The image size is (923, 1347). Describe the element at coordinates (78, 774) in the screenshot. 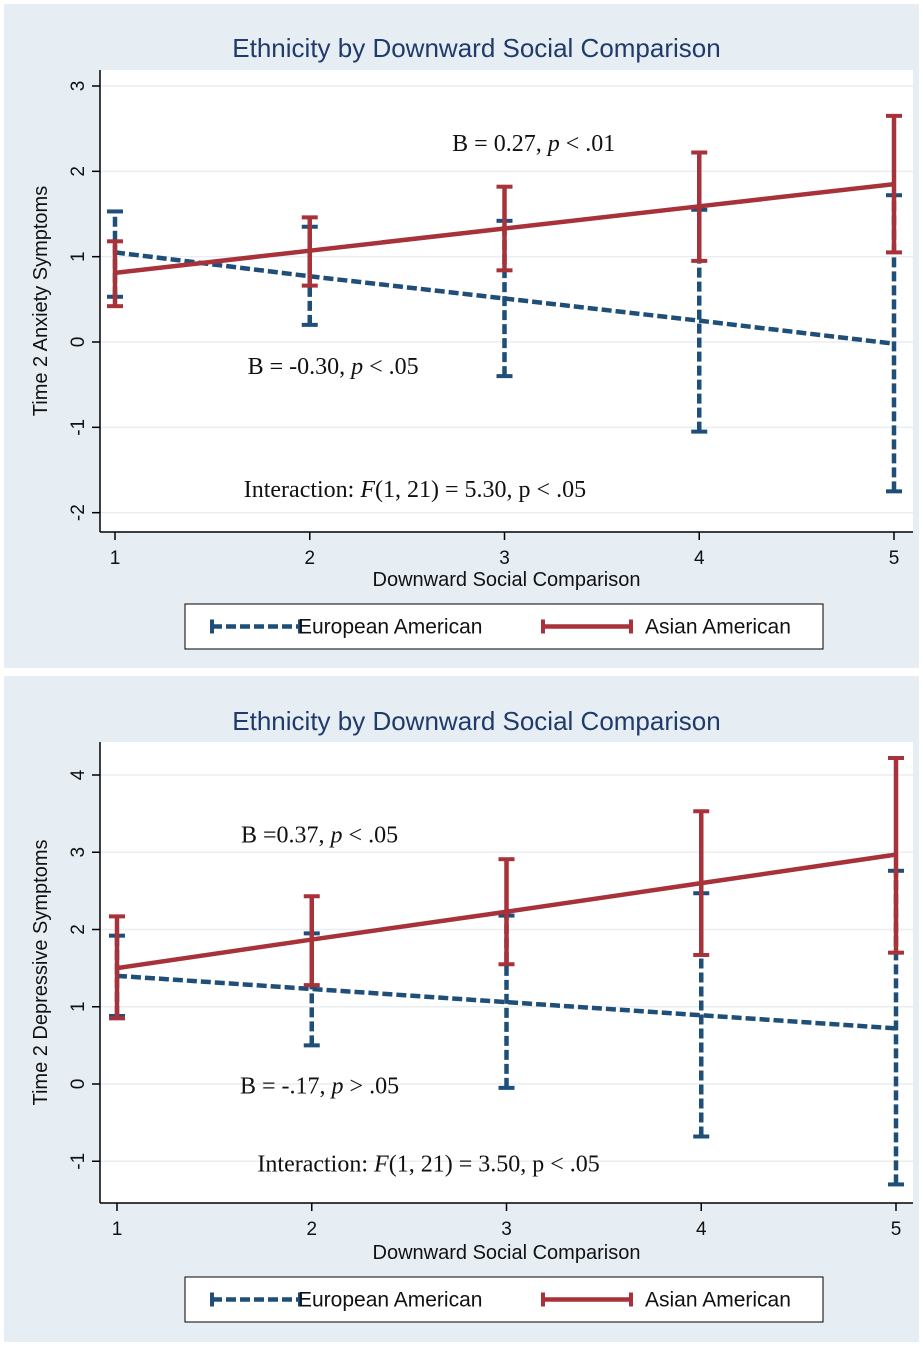

I see `y-tick-label: 4` at that location.